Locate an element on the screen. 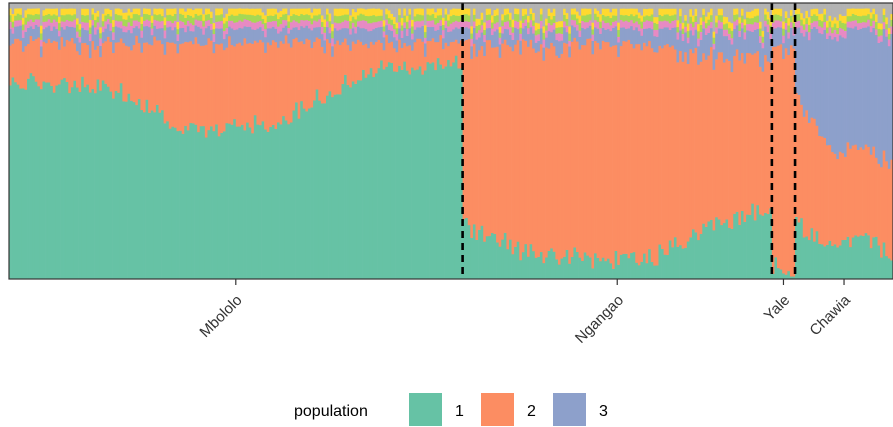  bar-segment-mbololo-148-k4 is located at coordinates (392, 28).